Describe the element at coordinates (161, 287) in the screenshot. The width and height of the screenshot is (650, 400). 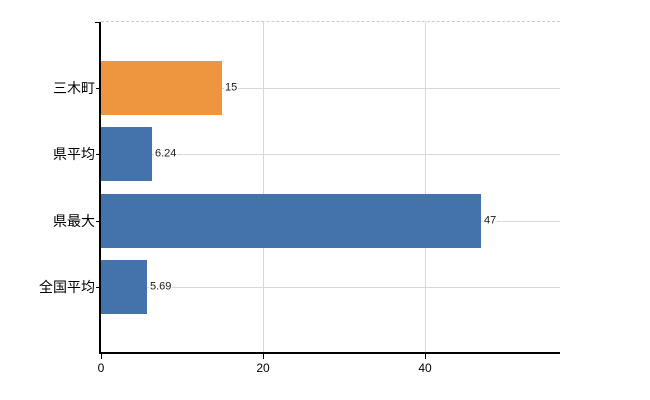
I see `bar-value-label: 5.69` at that location.